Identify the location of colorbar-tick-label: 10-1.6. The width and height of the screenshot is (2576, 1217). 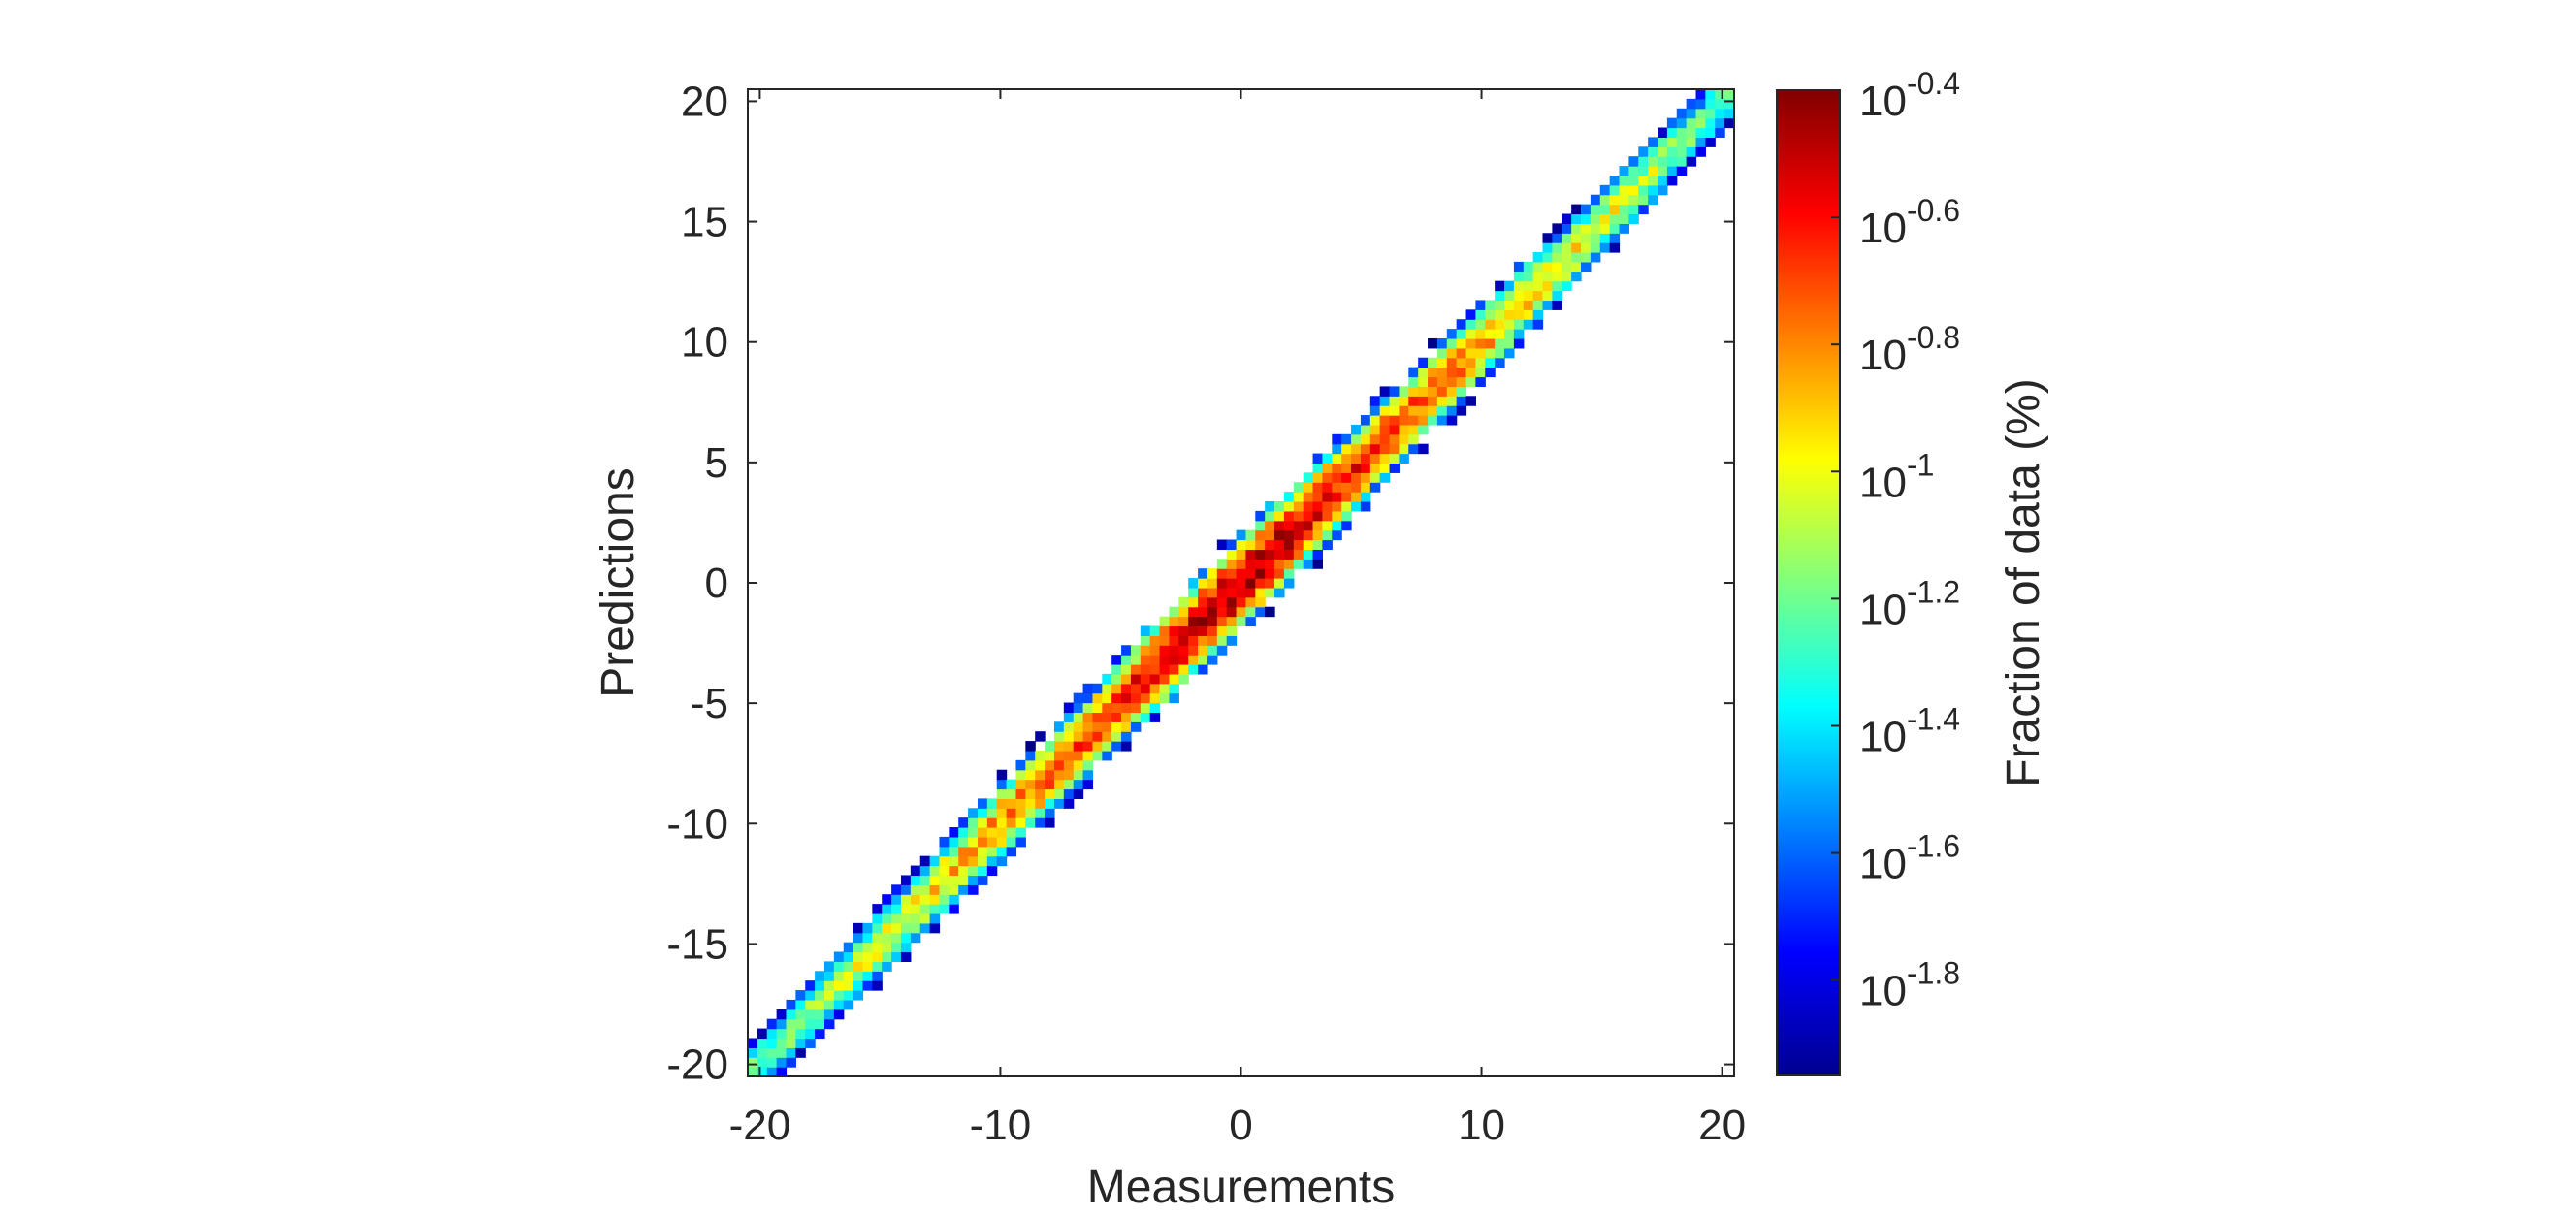
(1909, 858).